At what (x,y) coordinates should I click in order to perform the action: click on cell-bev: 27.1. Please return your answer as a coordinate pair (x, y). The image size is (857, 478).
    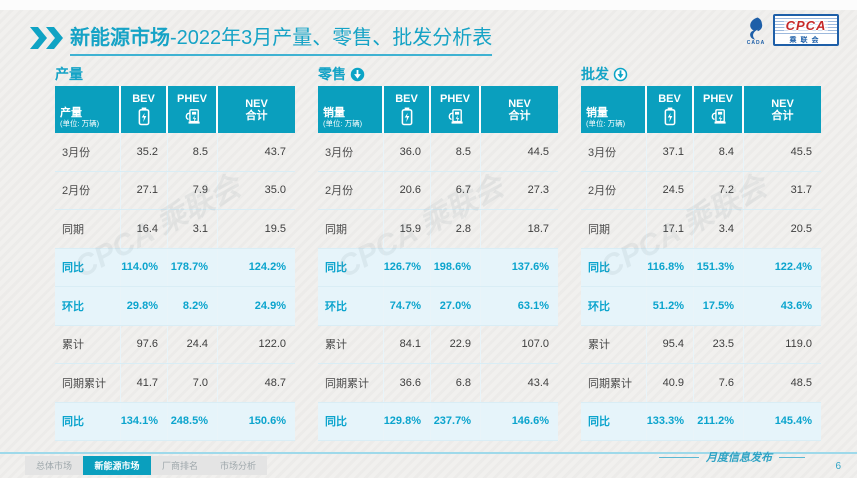
    Looking at the image, I should click on (144, 190).